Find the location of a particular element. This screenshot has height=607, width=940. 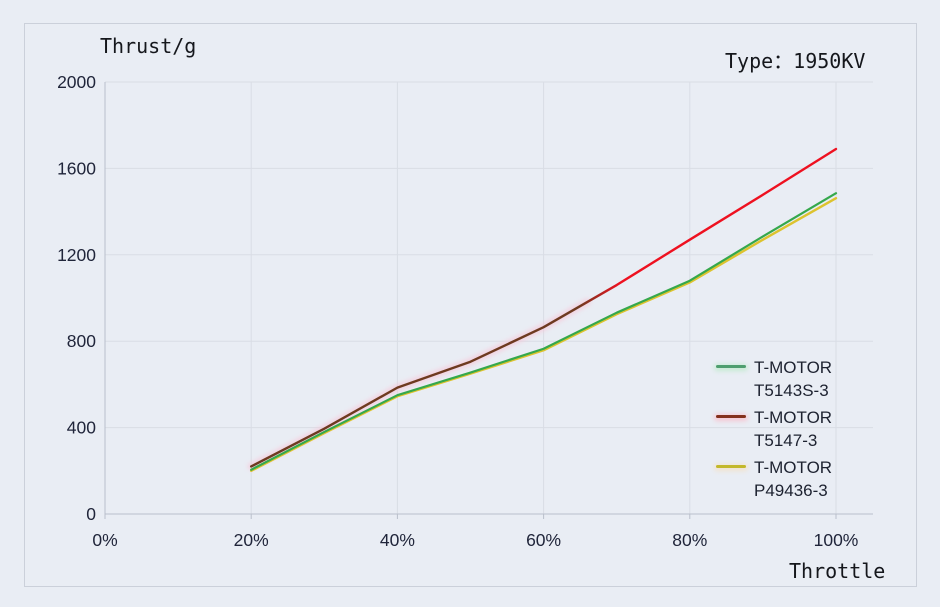

motor-type-annotation: Type：1950KV is located at coordinates (795, 61).